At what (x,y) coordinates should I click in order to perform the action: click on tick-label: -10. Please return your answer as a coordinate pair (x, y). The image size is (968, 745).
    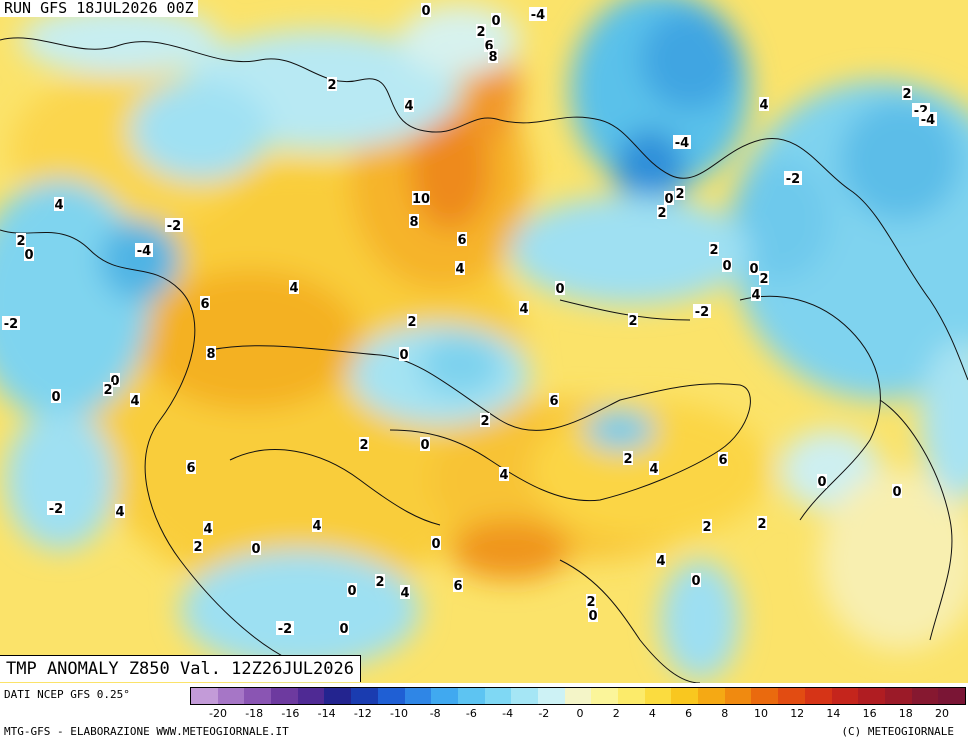
    Looking at the image, I should click on (399, 713).